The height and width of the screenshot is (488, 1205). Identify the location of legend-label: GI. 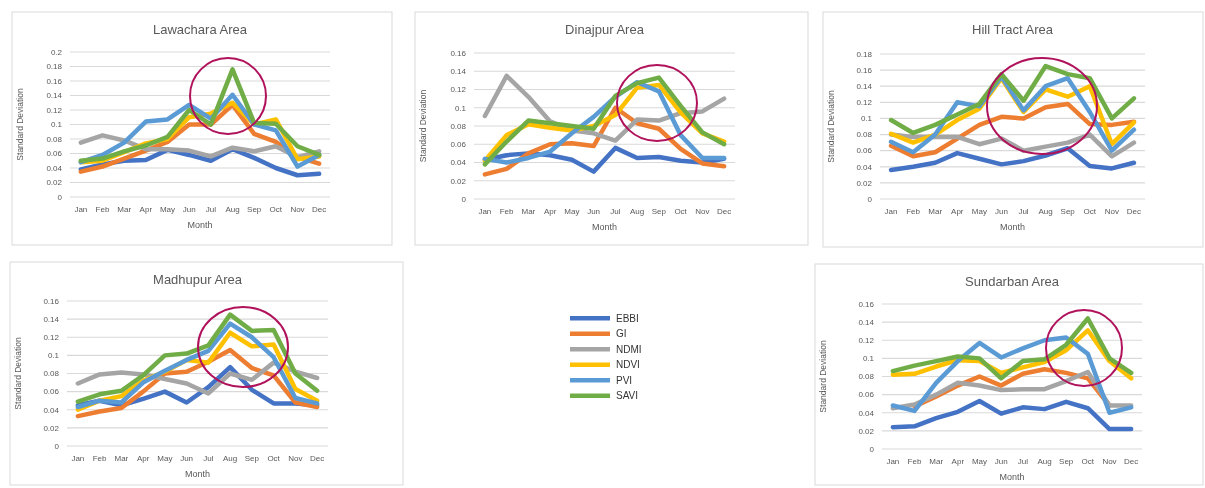
(621, 333).